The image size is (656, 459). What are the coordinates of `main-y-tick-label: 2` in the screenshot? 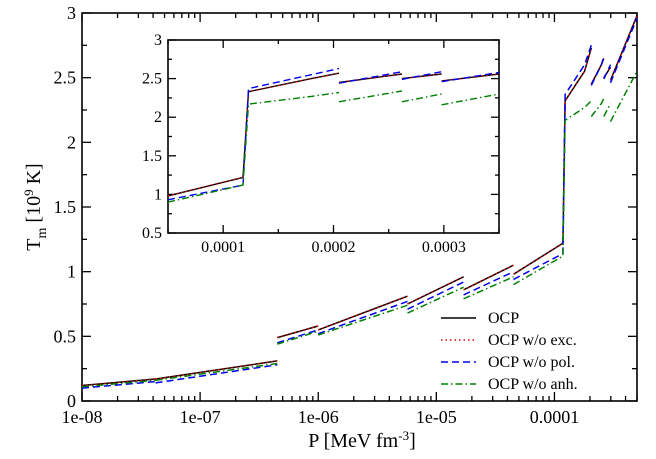 It's located at (71, 142).